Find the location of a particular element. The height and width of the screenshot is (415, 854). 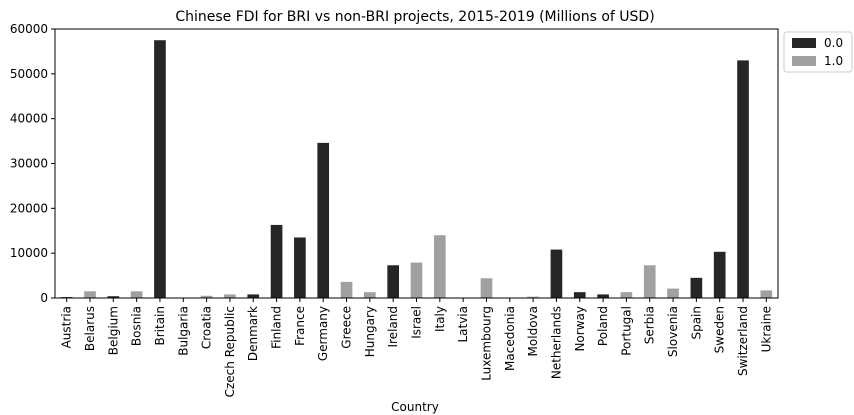

x-tick-label: Serbia is located at coordinates (650, 325).